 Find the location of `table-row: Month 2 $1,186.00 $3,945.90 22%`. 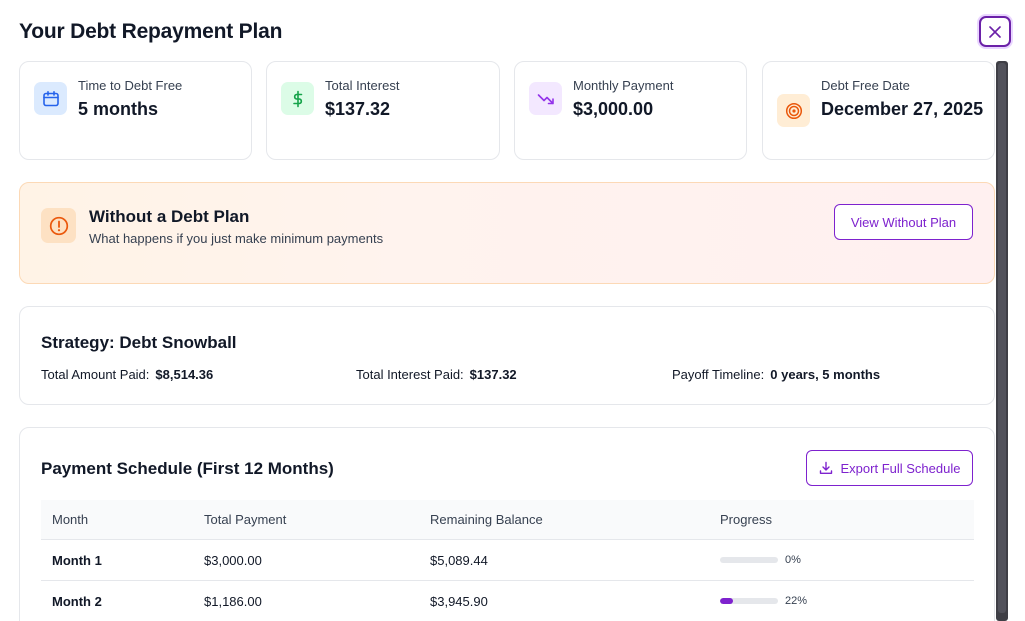

table-row: Month 2 $1,186.00 $3,945.90 22% is located at coordinates (507, 601).